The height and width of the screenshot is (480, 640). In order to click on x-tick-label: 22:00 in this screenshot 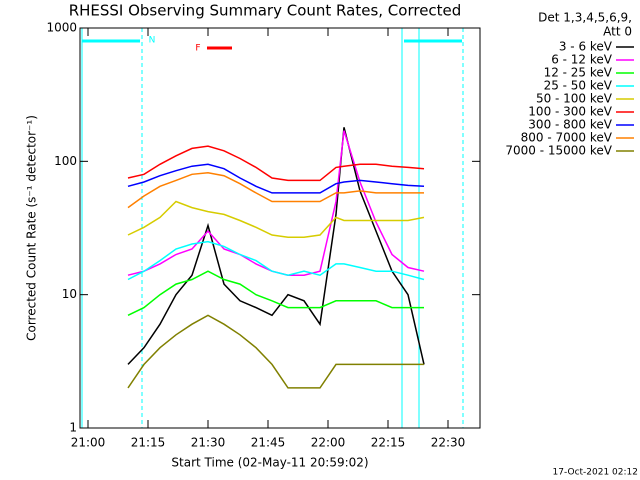, I will do `click(328, 443)`.